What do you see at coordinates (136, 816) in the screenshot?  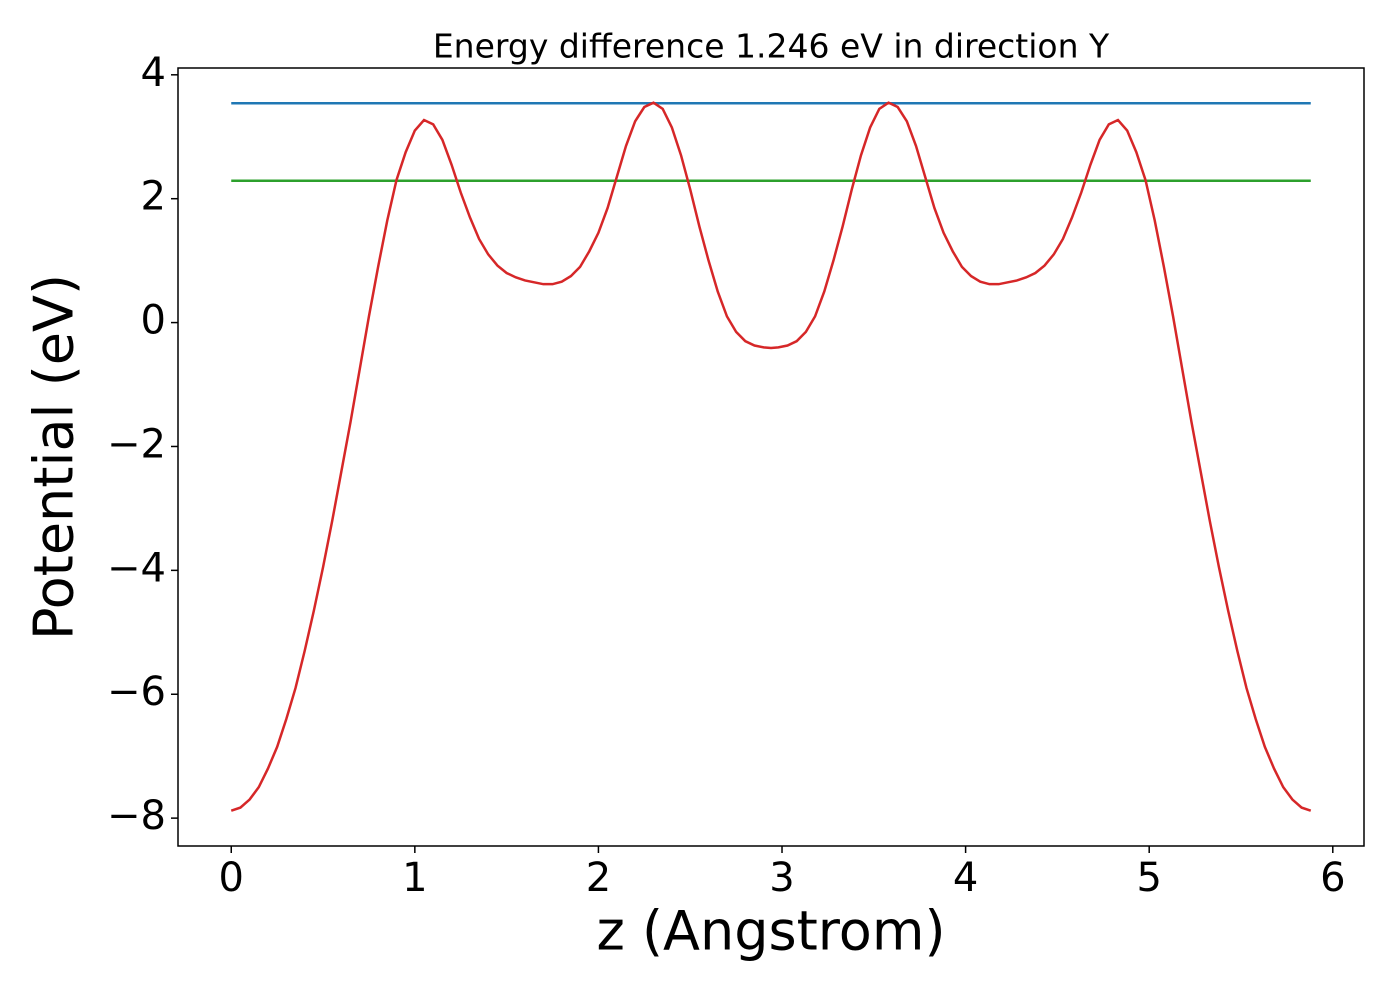 I see `y-tick-label: −8` at bounding box center [136, 816].